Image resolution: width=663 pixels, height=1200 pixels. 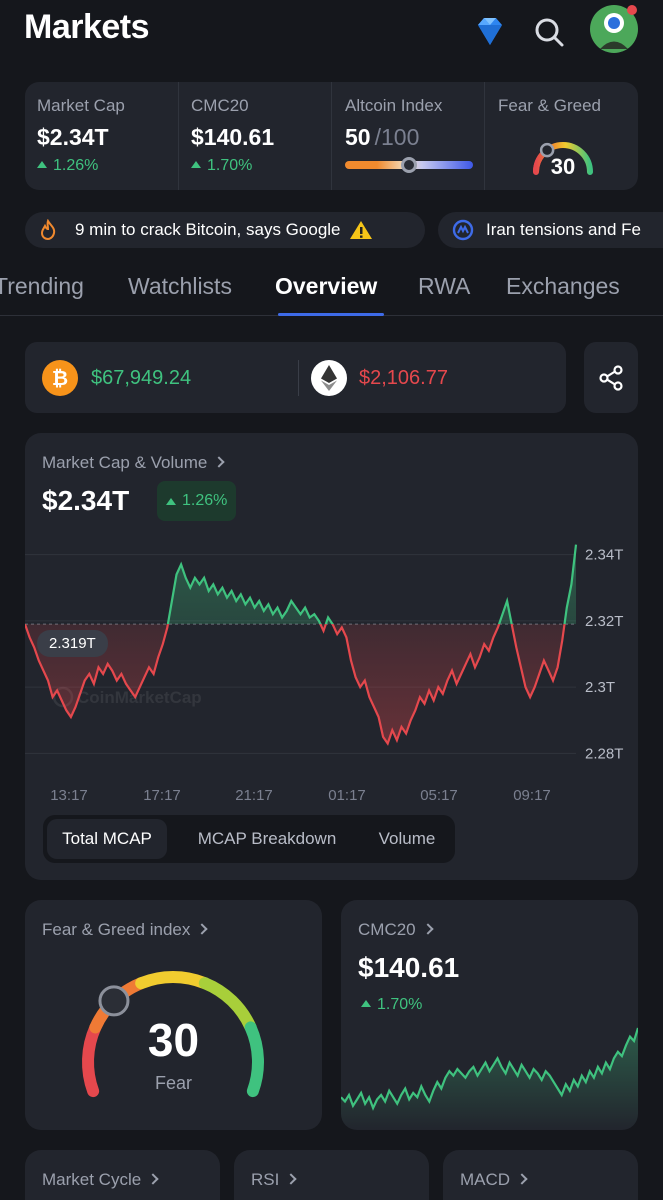 What do you see at coordinates (141, 378) in the screenshot?
I see `btc-price: $67,949.24` at bounding box center [141, 378].